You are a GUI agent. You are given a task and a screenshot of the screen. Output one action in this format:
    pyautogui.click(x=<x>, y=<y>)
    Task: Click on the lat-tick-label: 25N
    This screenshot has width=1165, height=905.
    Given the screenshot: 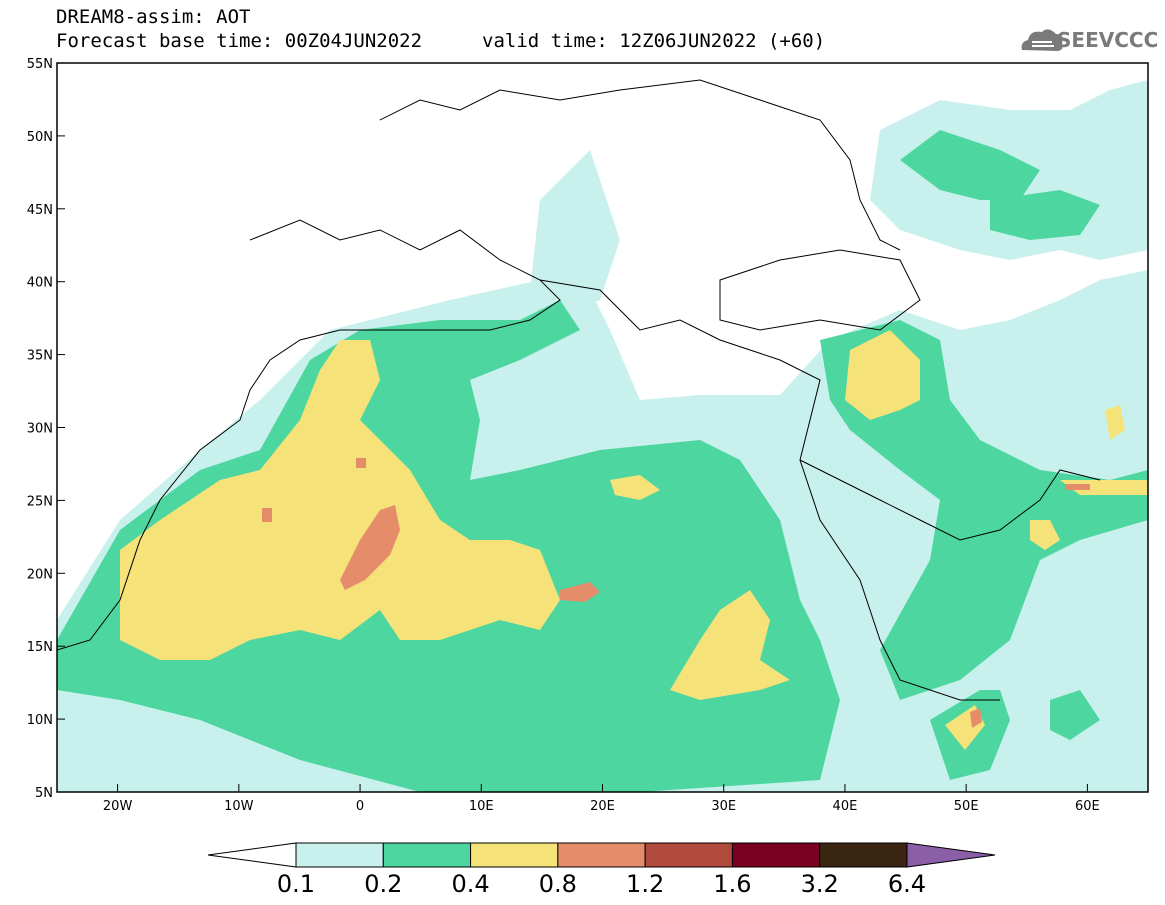 What is the action you would take?
    pyautogui.click(x=40, y=501)
    